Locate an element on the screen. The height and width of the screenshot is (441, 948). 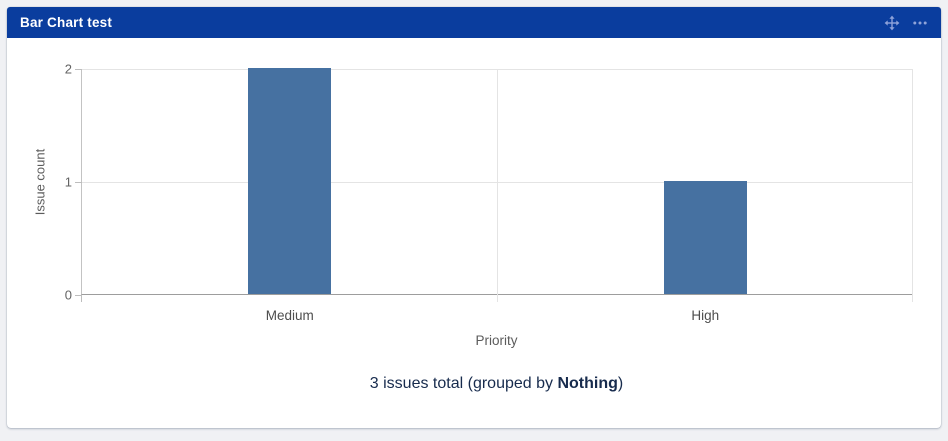
y-tick-label: 1 is located at coordinates (68, 182).